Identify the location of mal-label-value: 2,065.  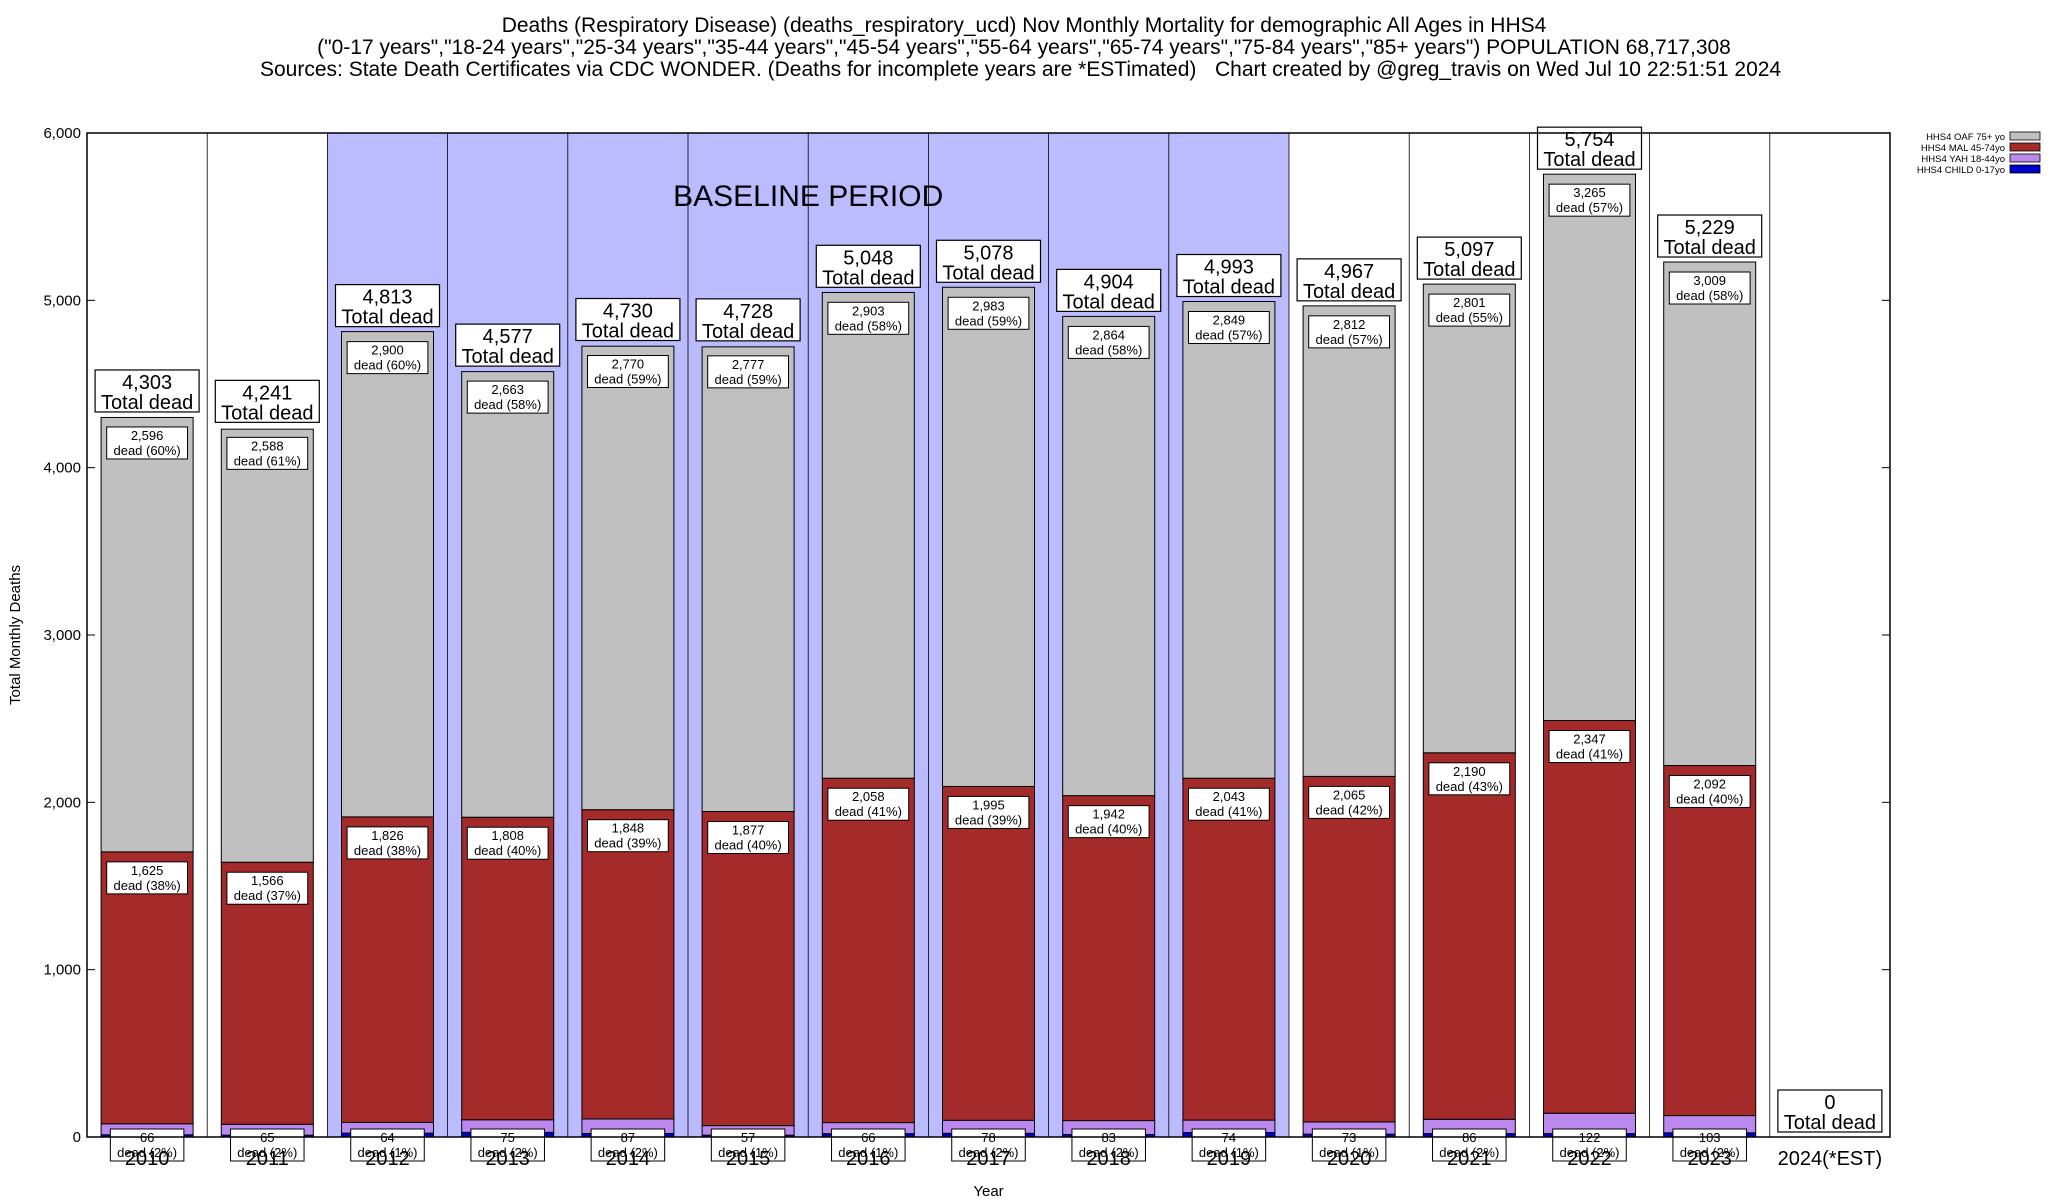
(1349, 794).